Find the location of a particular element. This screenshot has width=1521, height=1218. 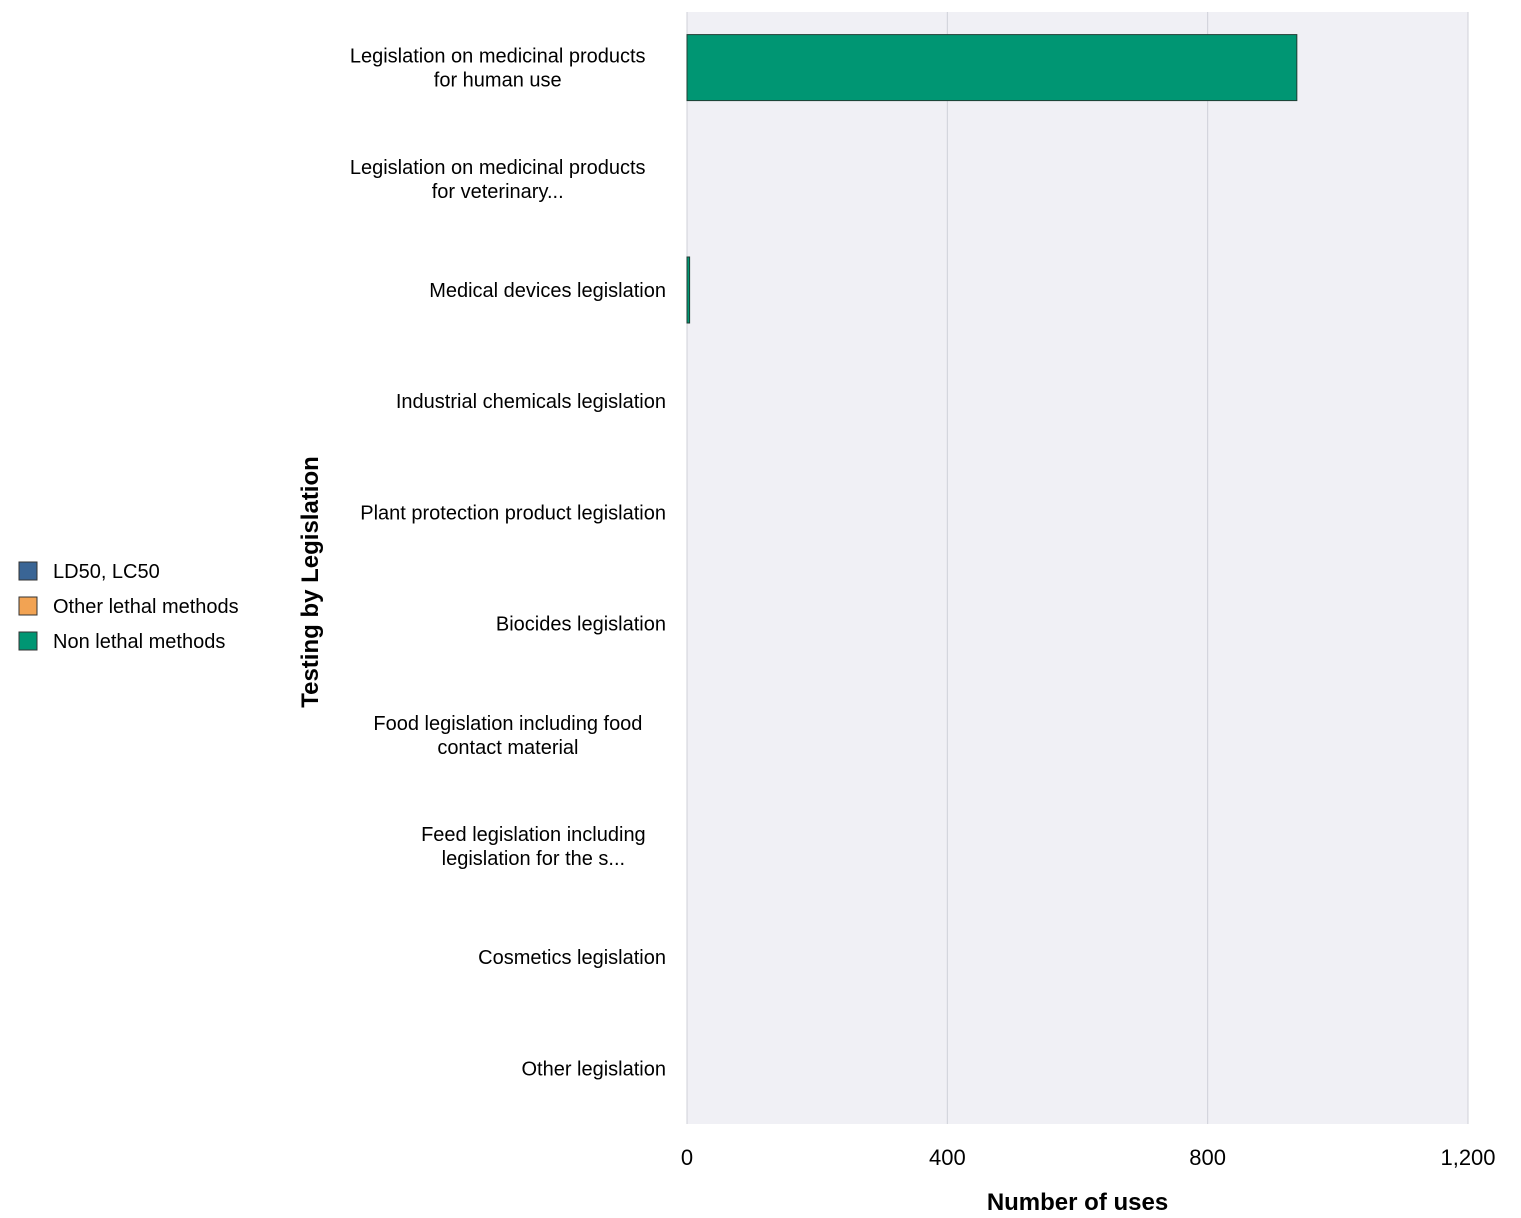

category-label: Food legislation including food is located at coordinates (507, 724).